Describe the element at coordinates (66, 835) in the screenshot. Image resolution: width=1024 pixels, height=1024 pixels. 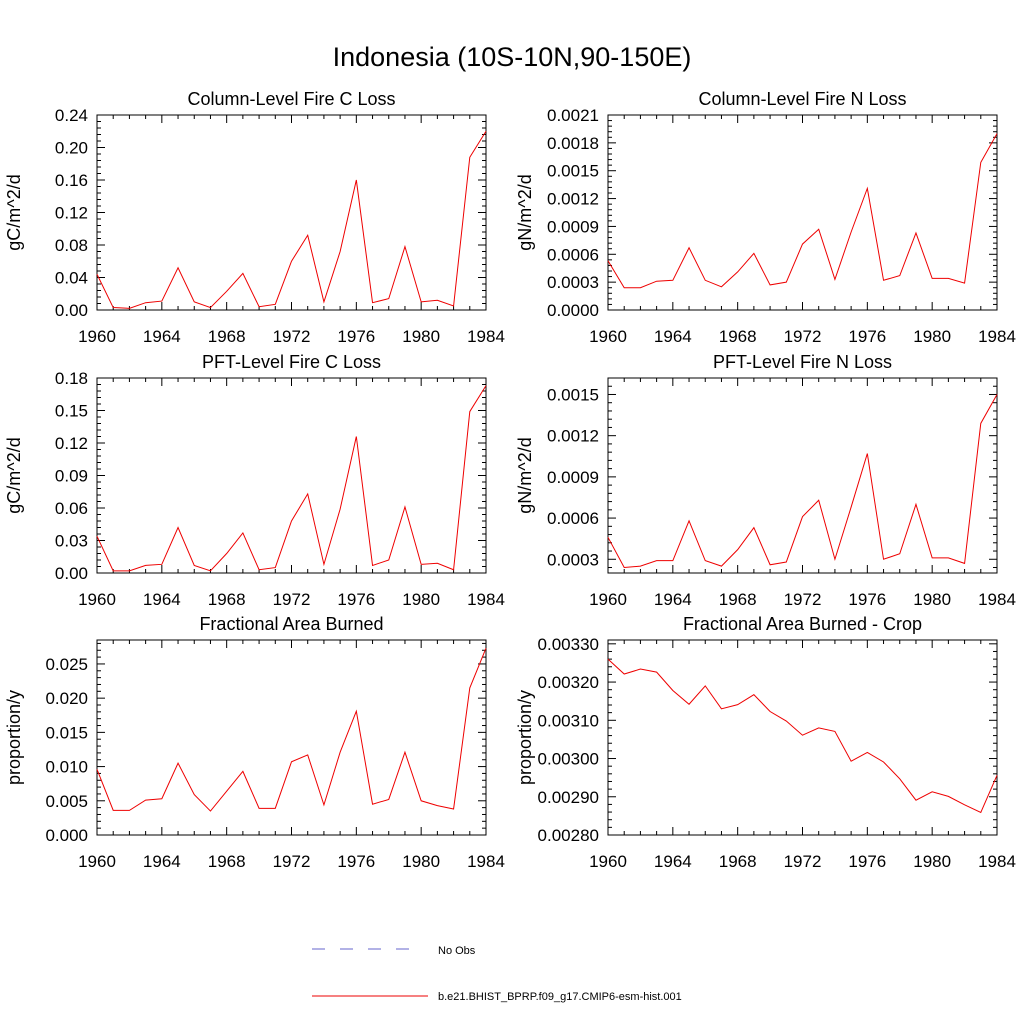
I see `y-tick-label: 0.000` at that location.